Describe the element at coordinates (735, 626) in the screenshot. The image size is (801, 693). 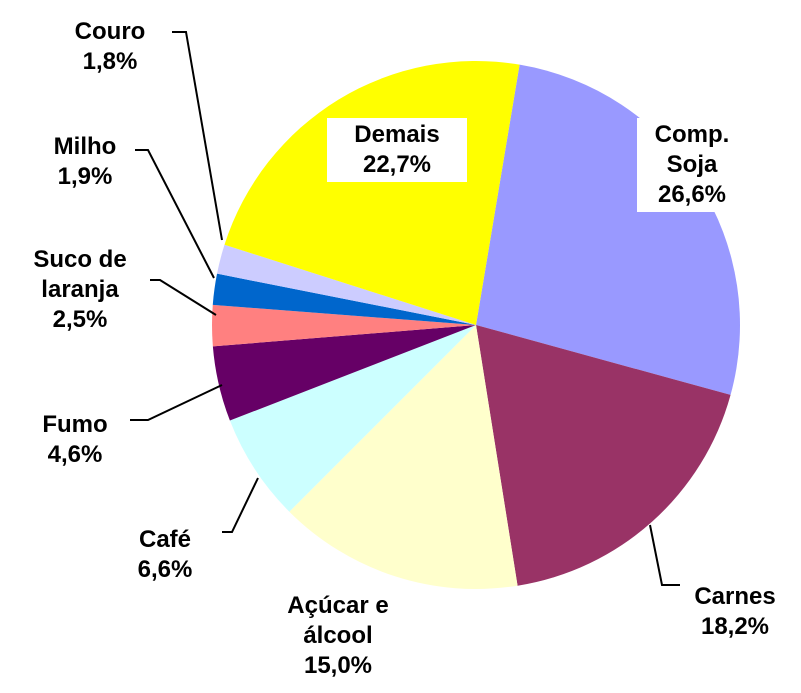
I see `value-label: 18,2%` at that location.